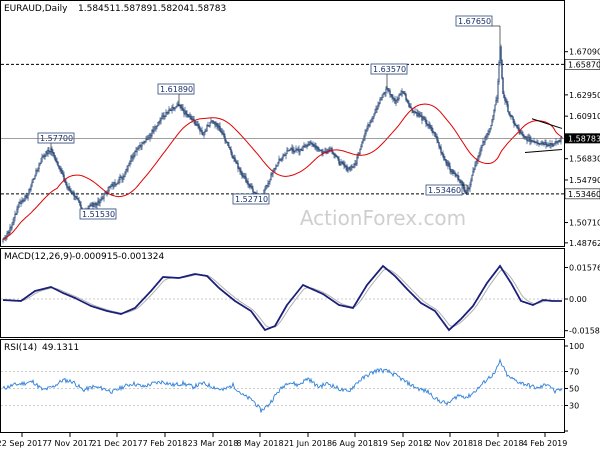 The width and height of the screenshot is (600, 450). Describe the element at coordinates (355, 443) in the screenshot. I see `date-tick-label: 6 Aug 2018` at that location.